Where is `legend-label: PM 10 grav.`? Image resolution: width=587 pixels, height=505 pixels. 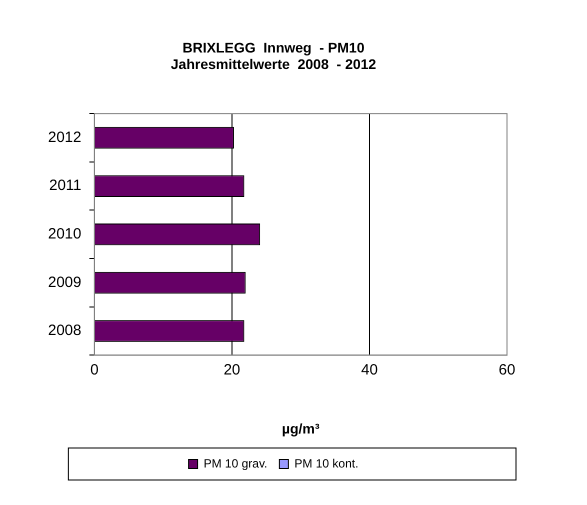
legend-label: PM 10 grav. is located at coordinates (236, 463).